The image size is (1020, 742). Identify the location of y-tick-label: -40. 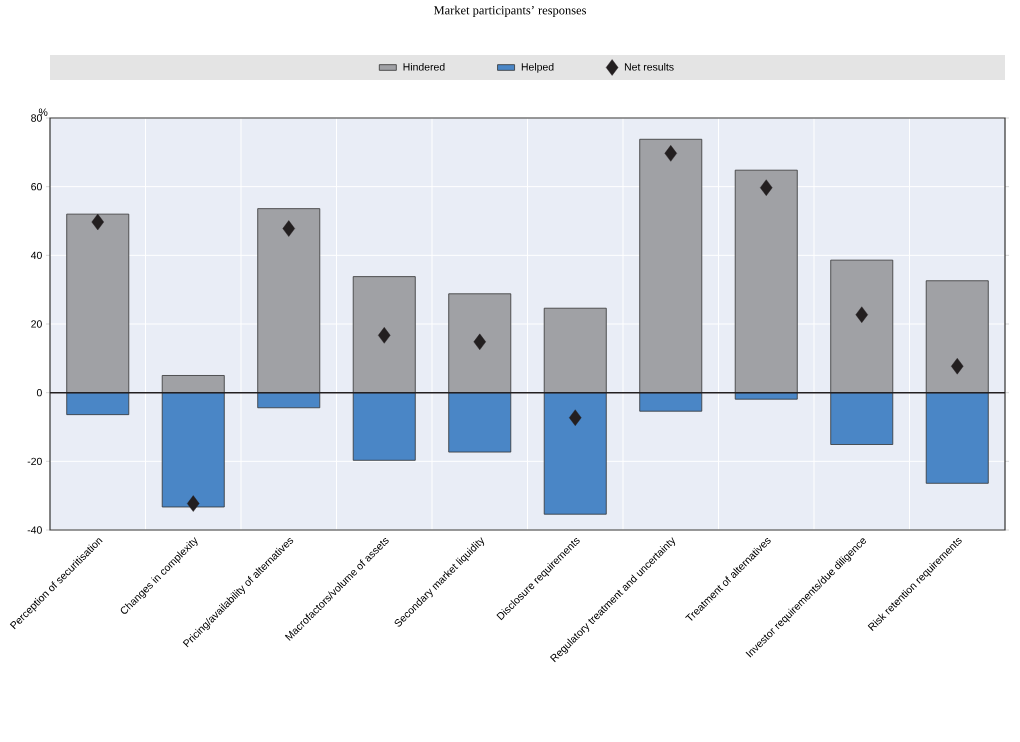
(34, 530).